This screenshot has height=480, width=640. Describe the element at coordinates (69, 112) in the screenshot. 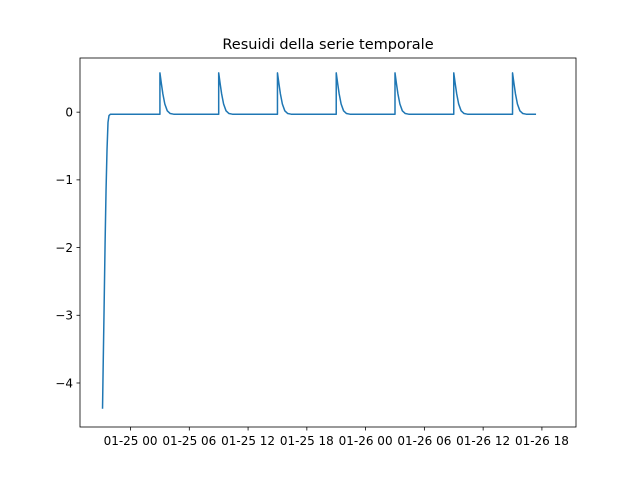

I see `y-tick-label: 0` at that location.